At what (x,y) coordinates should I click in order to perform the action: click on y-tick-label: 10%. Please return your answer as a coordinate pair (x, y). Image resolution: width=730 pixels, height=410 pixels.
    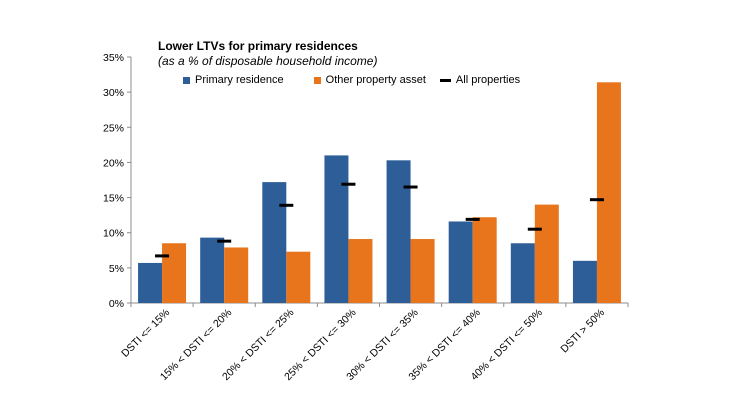
    Looking at the image, I should click on (113, 234).